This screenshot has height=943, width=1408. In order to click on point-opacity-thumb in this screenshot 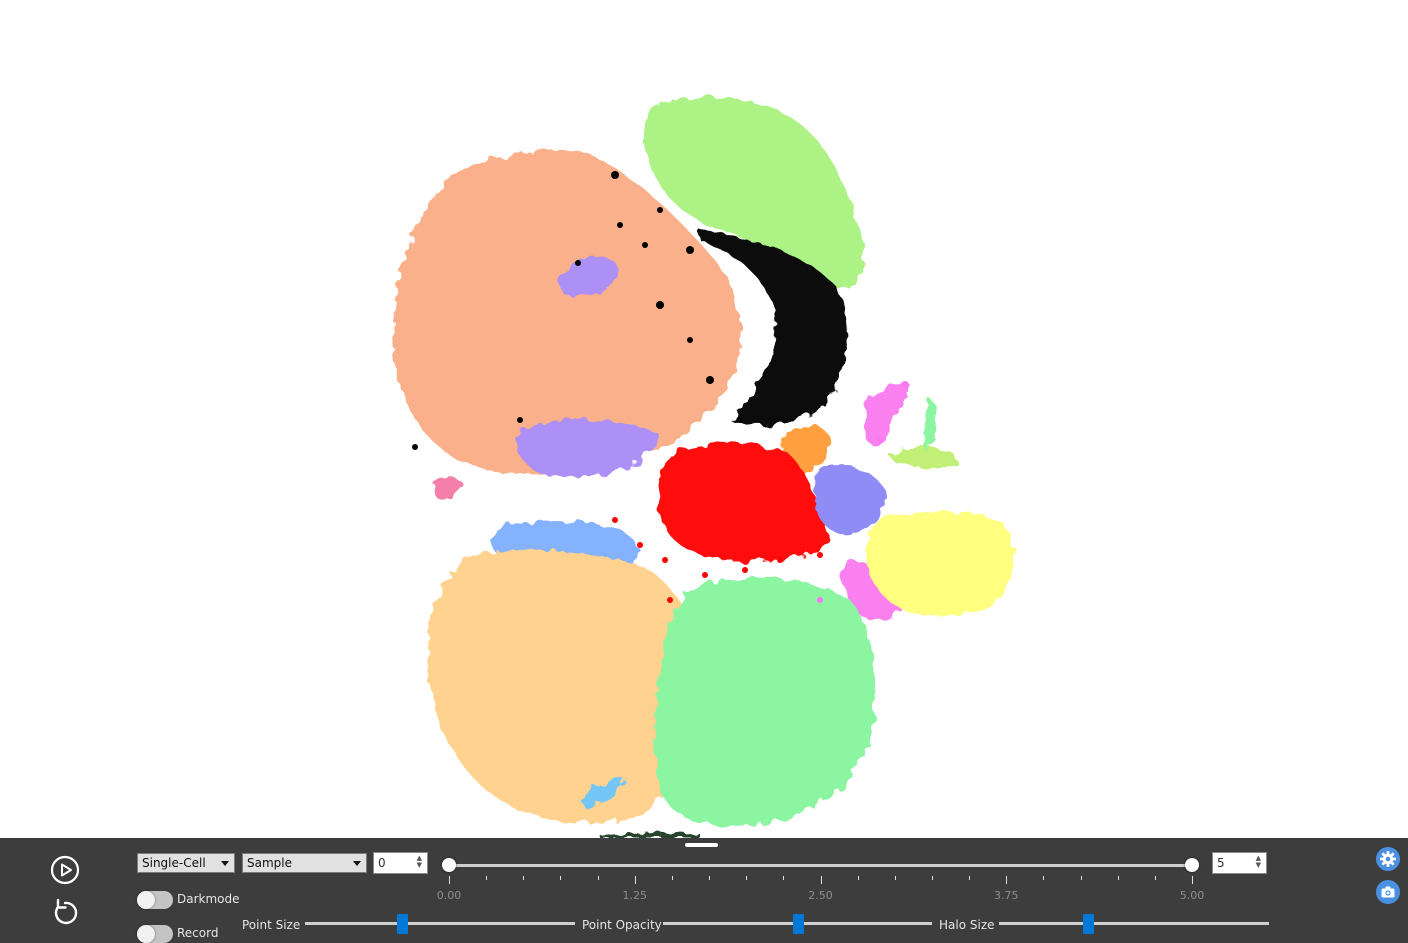, I will do `click(798, 924)`.